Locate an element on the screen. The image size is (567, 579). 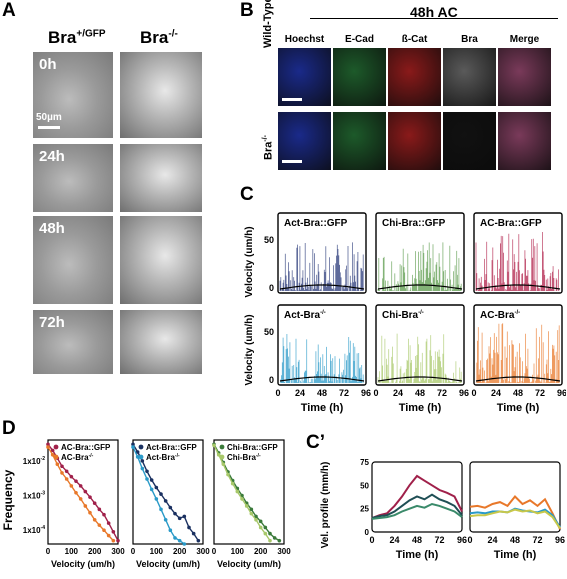
c-xlabel: Time (h) is located at coordinates (518, 408).